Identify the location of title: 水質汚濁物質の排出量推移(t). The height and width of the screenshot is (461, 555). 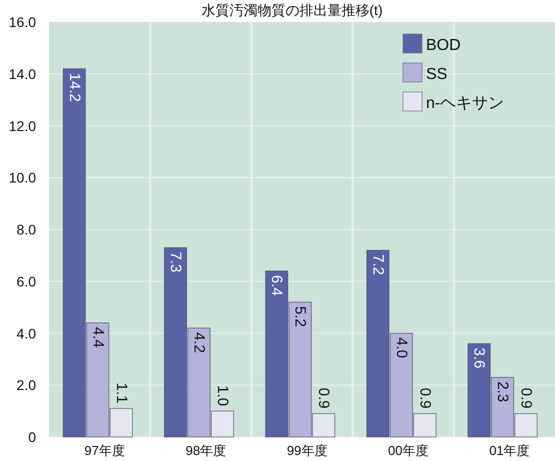
(292, 10).